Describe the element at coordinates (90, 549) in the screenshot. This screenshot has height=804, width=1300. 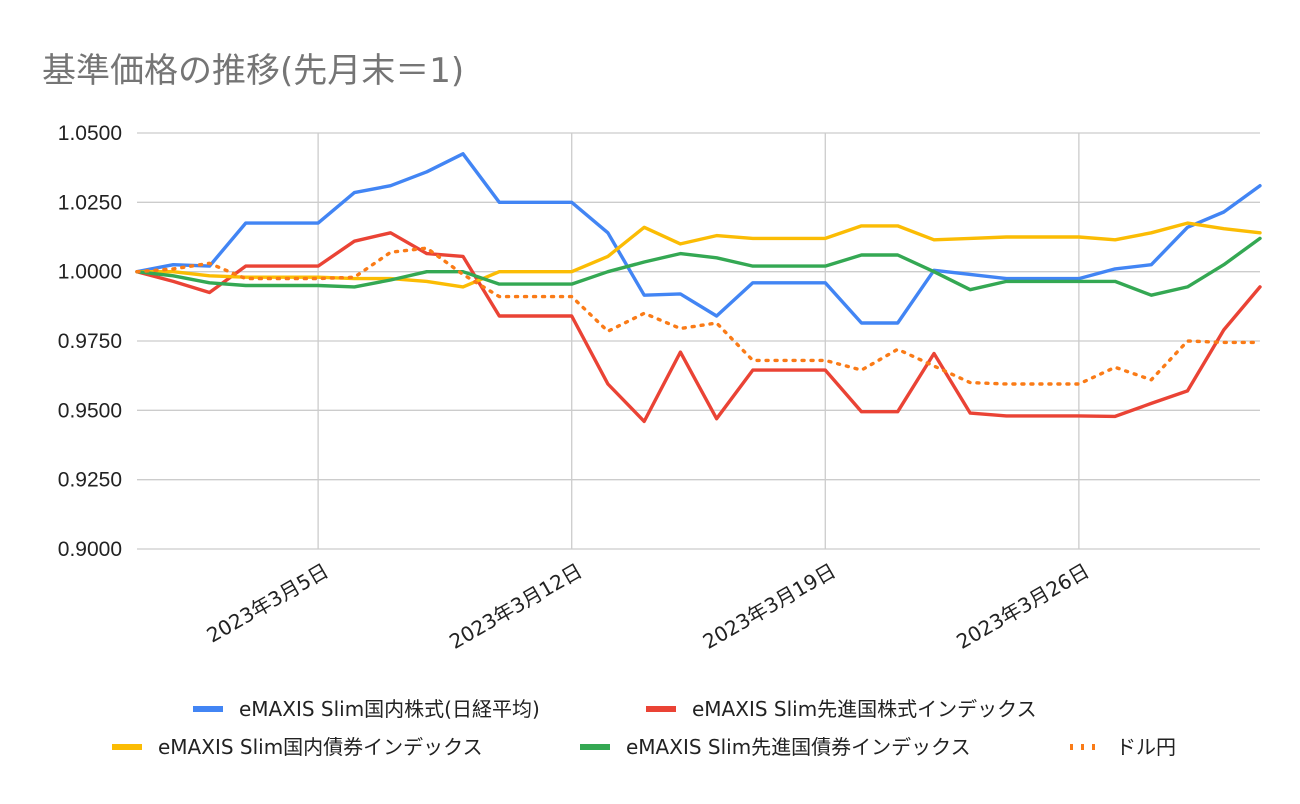
I see `y-tick-label: 0.9000` at that location.